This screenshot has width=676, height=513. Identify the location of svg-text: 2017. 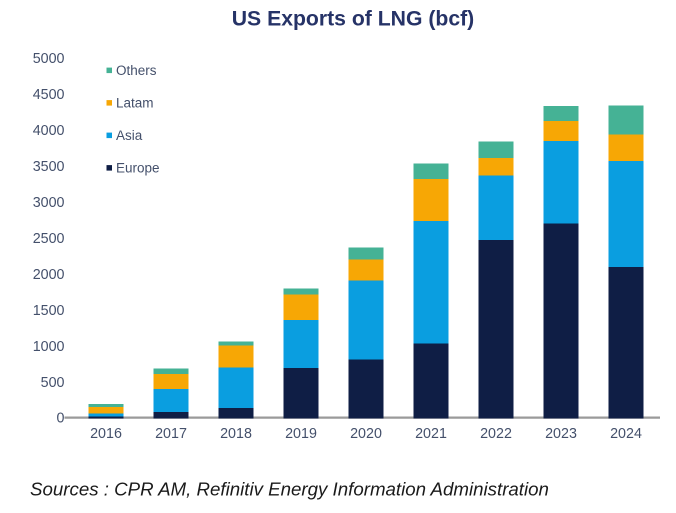
(171, 434).